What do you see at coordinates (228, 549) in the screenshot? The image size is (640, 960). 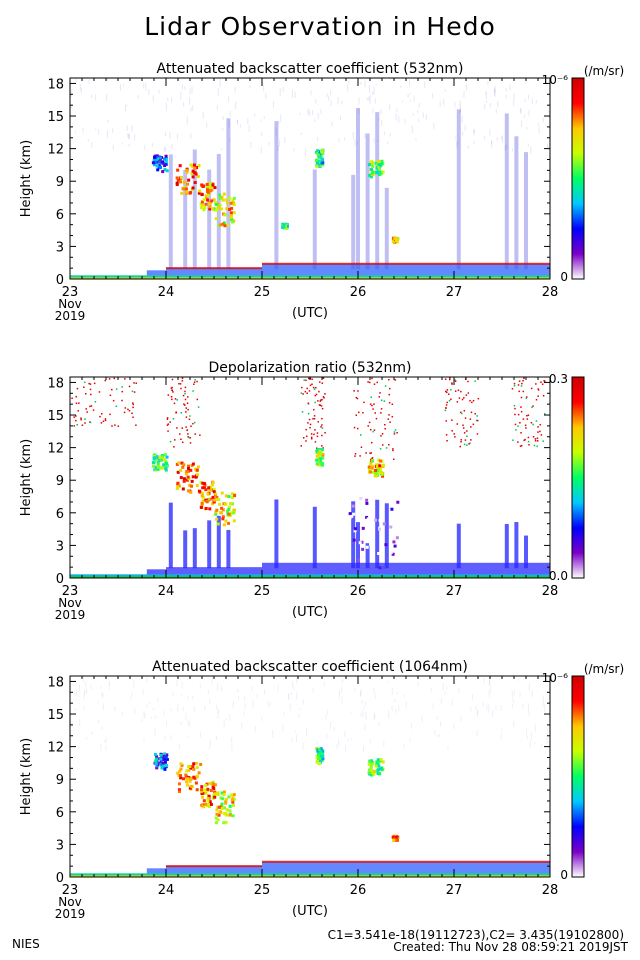 I see `precip-column` at bounding box center [228, 549].